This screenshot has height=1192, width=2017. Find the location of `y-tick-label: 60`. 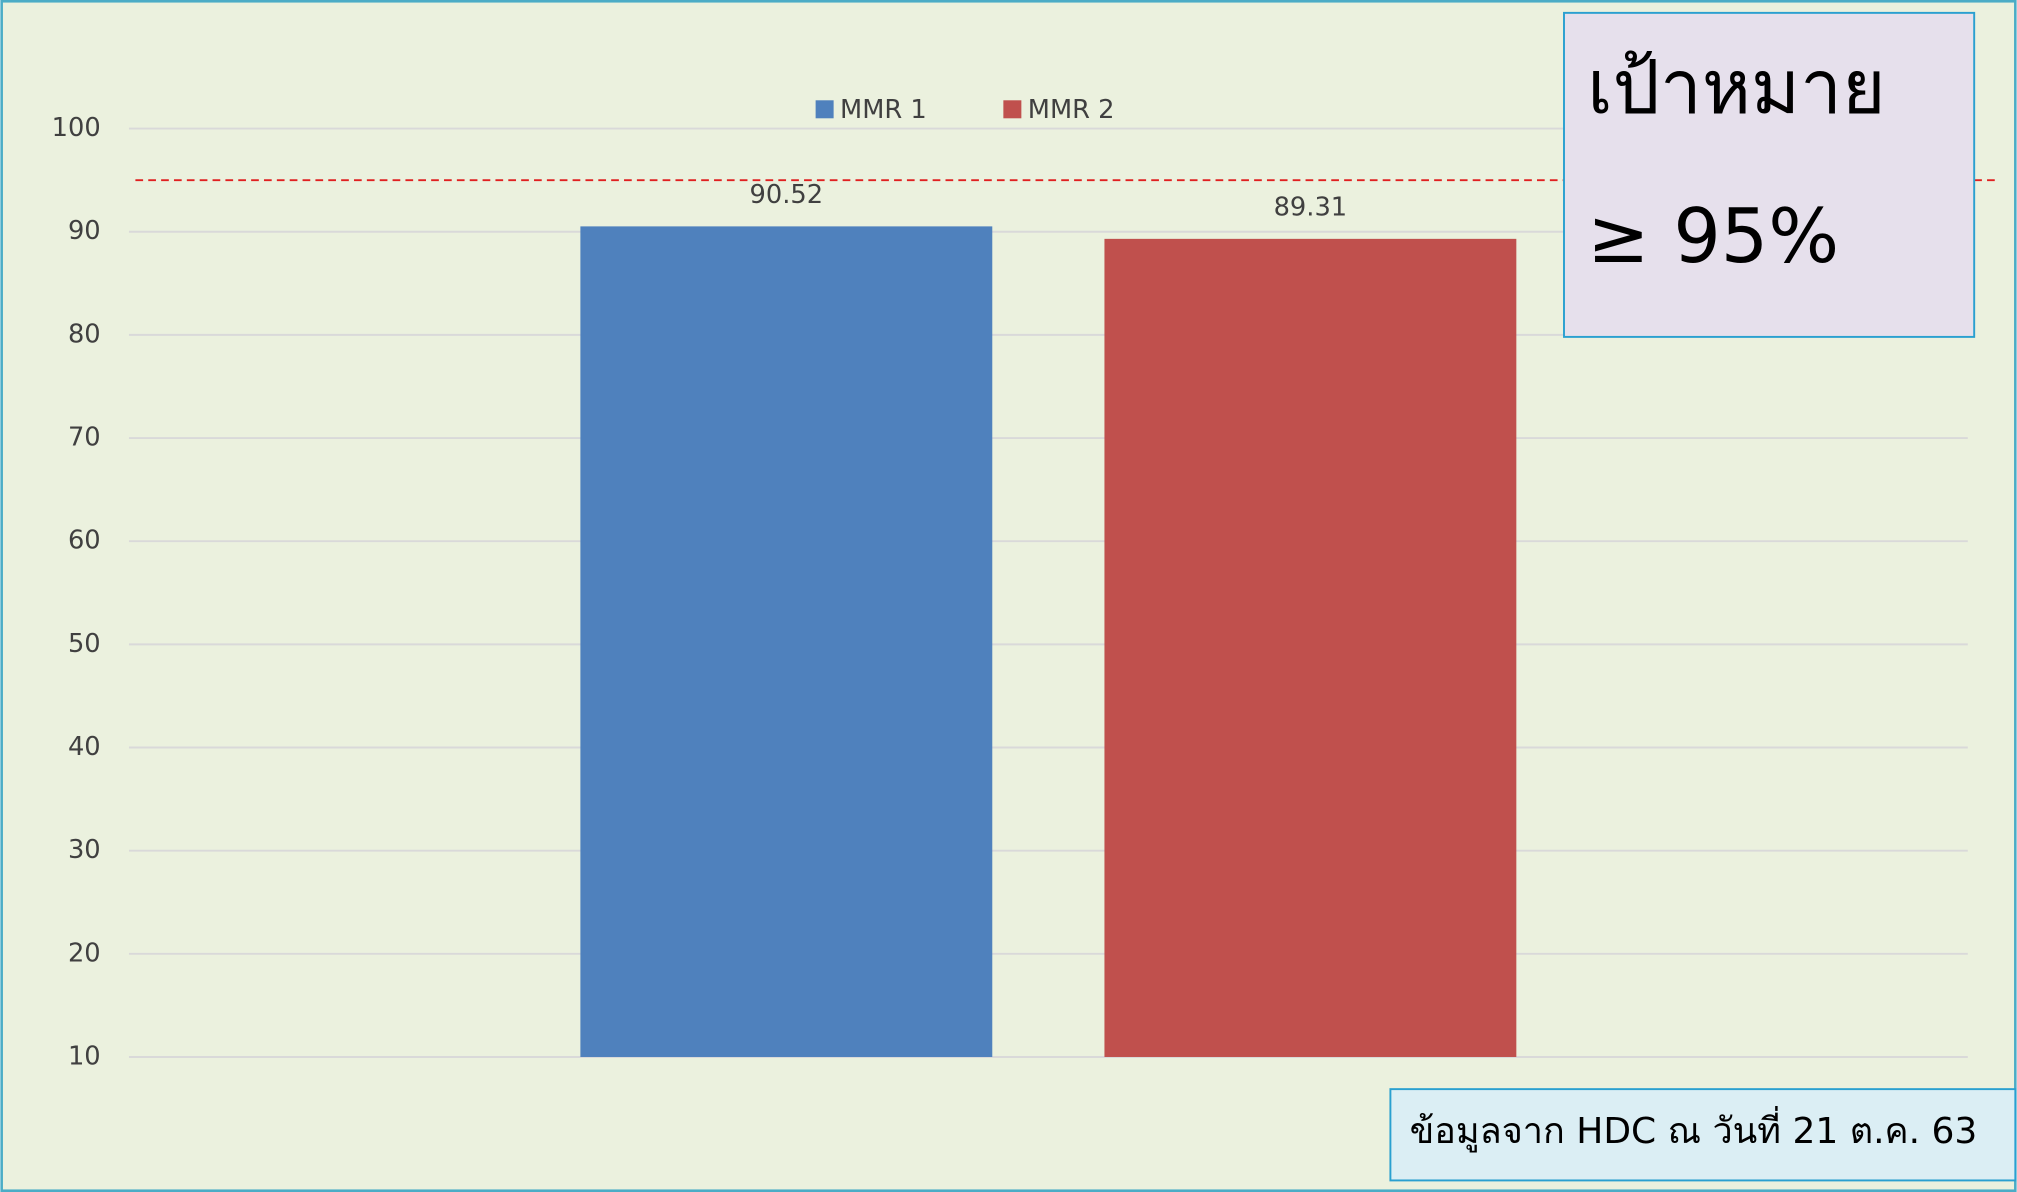

y-tick-label: 60 is located at coordinates (84, 541).